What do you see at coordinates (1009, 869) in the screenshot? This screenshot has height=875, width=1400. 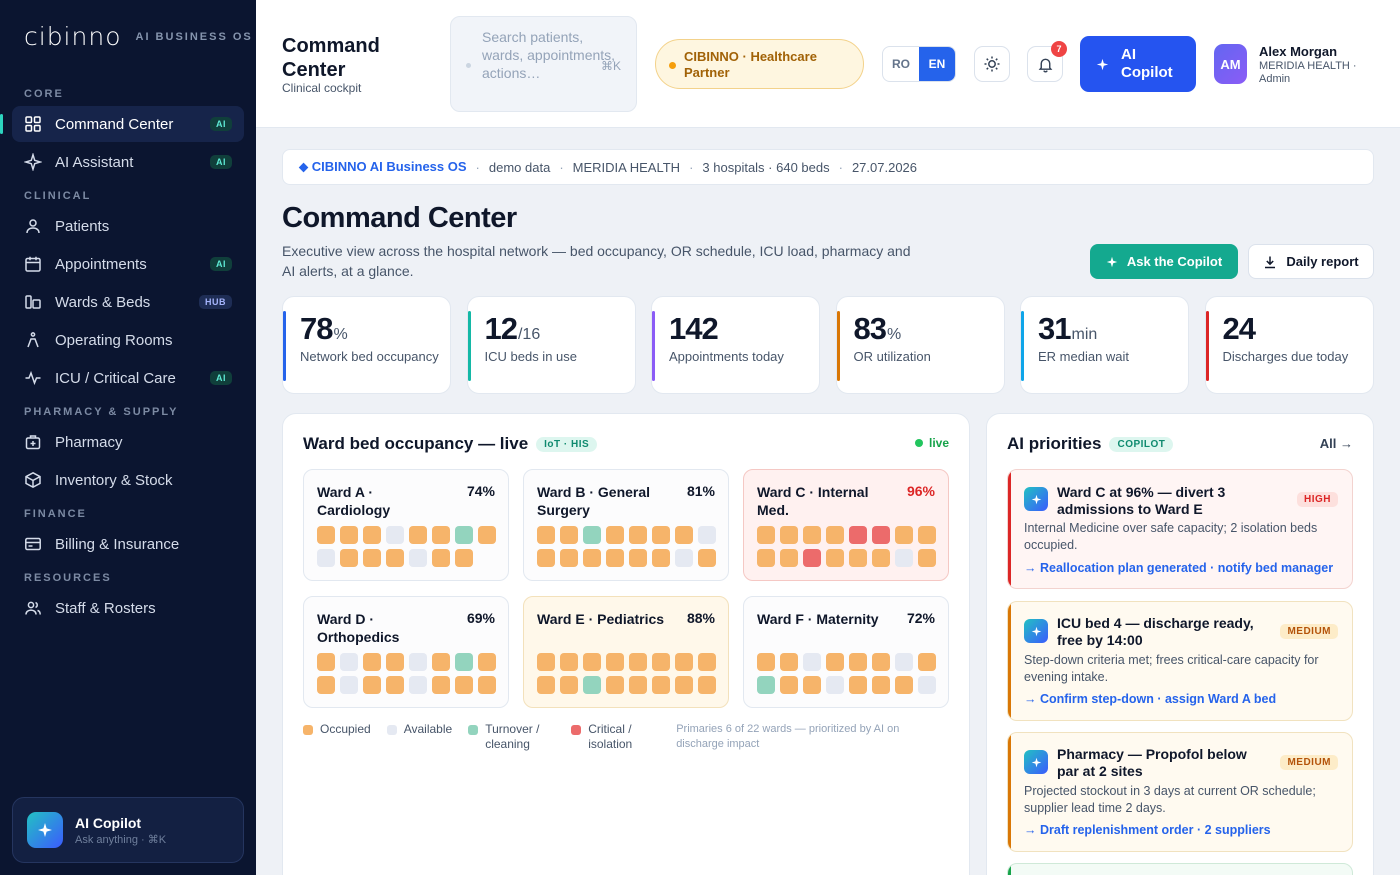 I see `priority-accent` at bounding box center [1009, 869].